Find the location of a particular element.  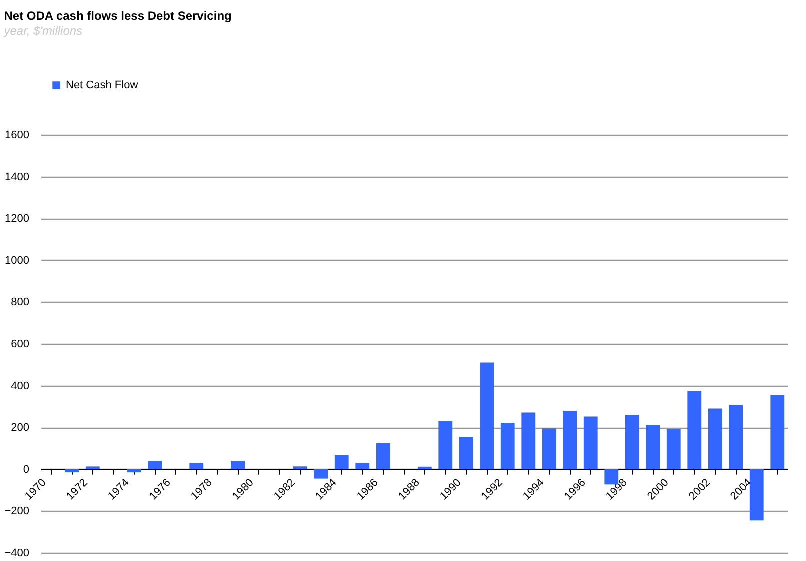

y-tick-label: 1200 is located at coordinates (17, 219).